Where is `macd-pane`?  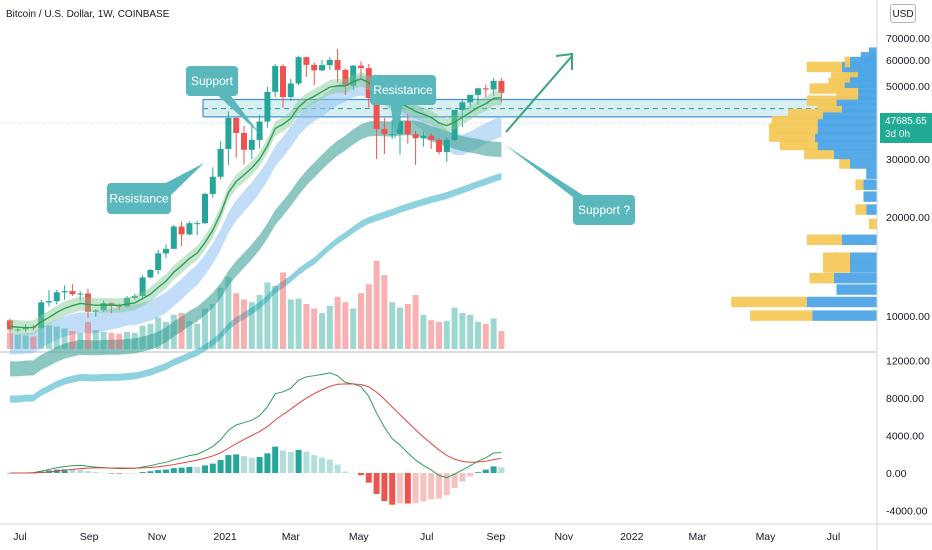 macd-pane is located at coordinates (256, 438).